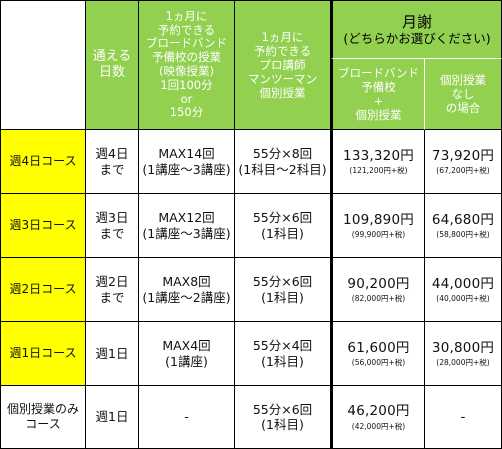  I want to click on fee-tax: (42,000円+税), so click(378, 426).